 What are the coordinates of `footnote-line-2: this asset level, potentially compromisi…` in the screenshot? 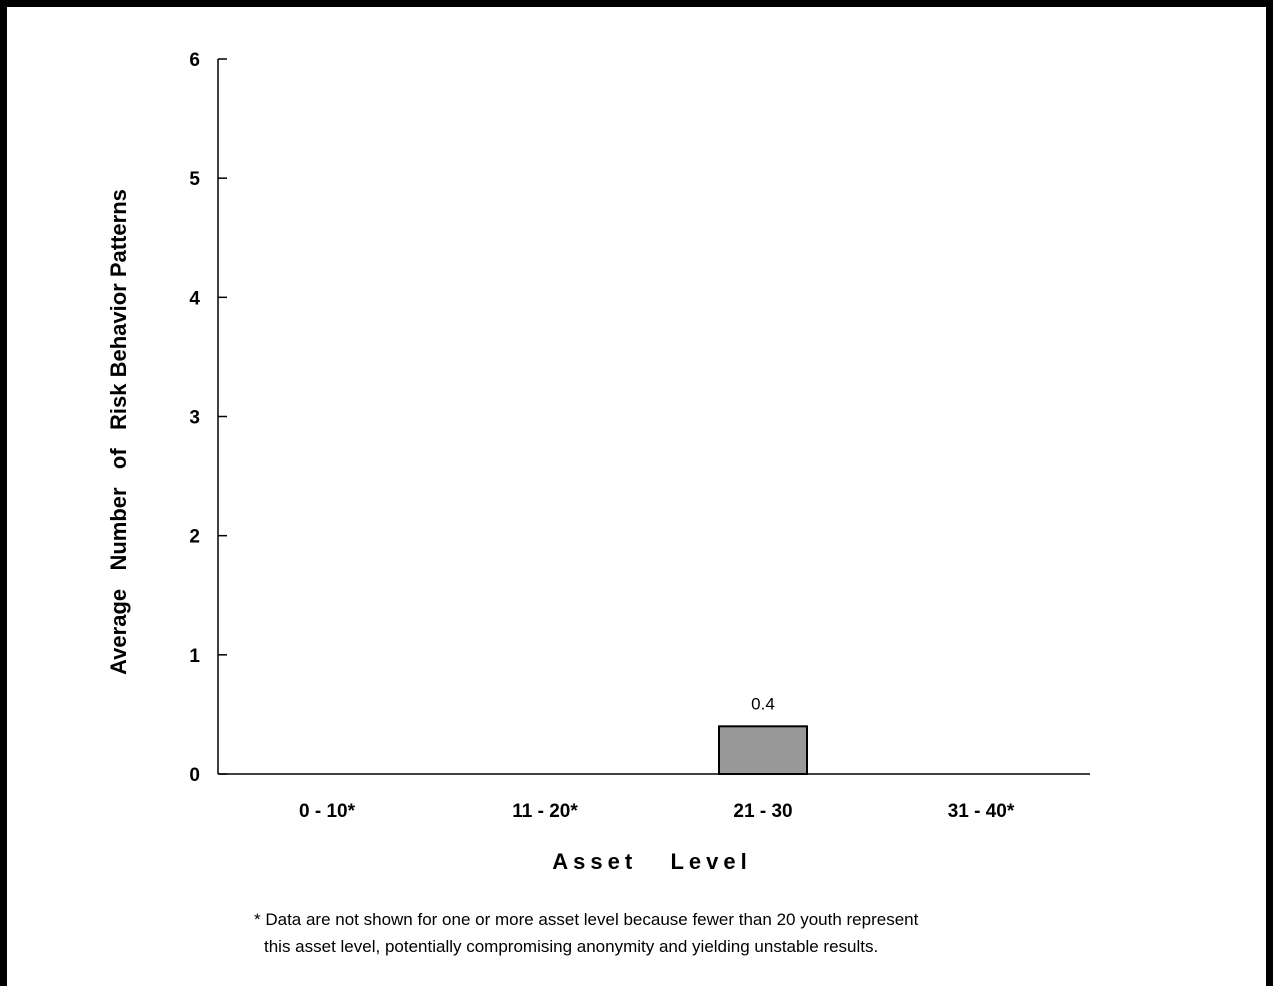 It's located at (571, 946).